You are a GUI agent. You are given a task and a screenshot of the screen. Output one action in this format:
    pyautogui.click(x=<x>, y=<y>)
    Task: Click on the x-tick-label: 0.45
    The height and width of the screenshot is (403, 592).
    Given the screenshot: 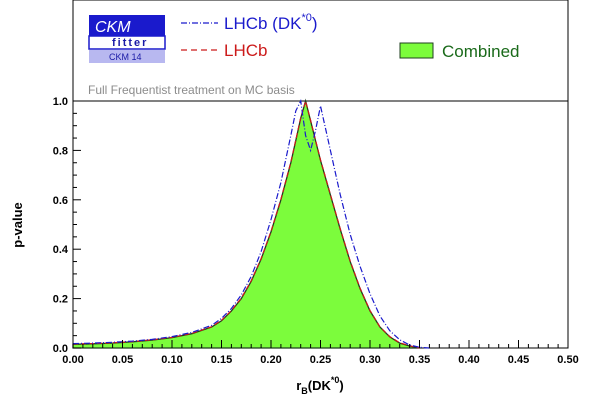 What is the action you would take?
    pyautogui.click(x=518, y=360)
    